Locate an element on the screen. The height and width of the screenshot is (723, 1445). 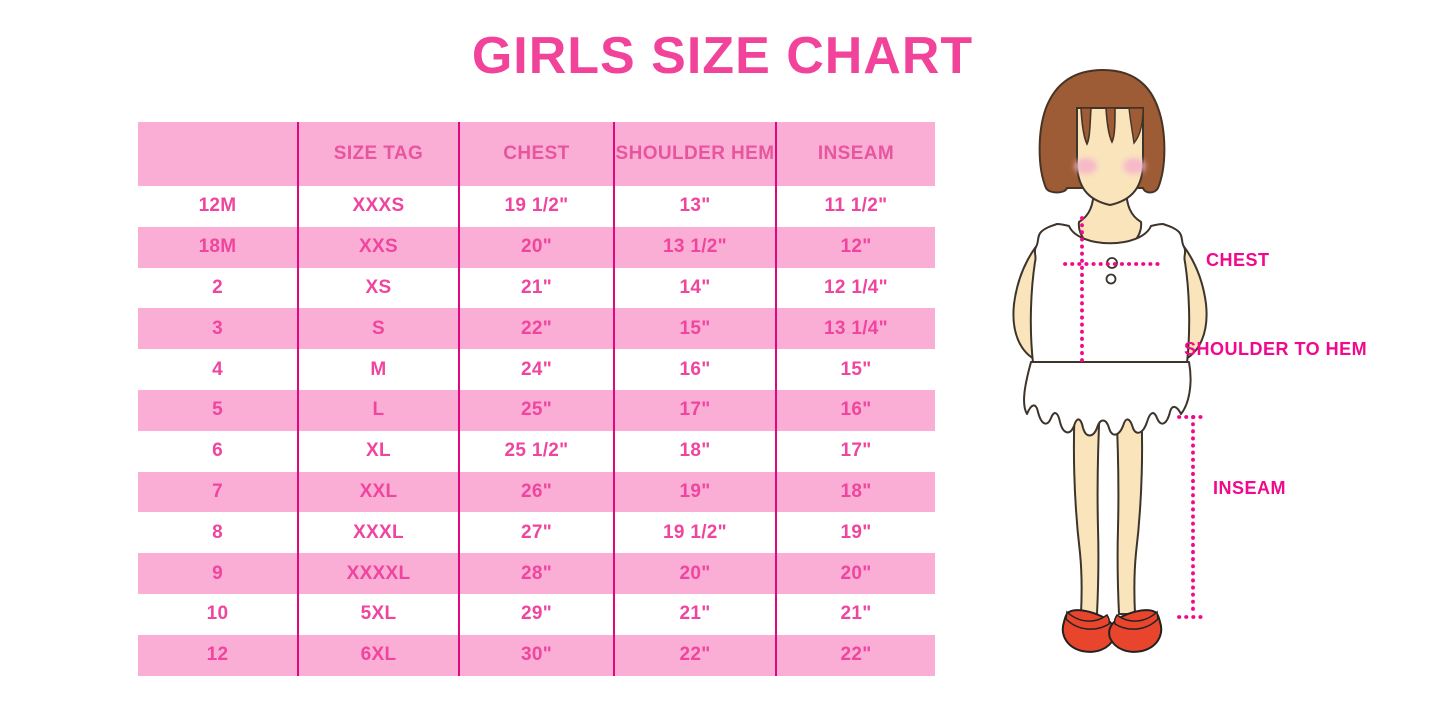
header-cell: SHOULDER HEM is located at coordinates (694, 154).